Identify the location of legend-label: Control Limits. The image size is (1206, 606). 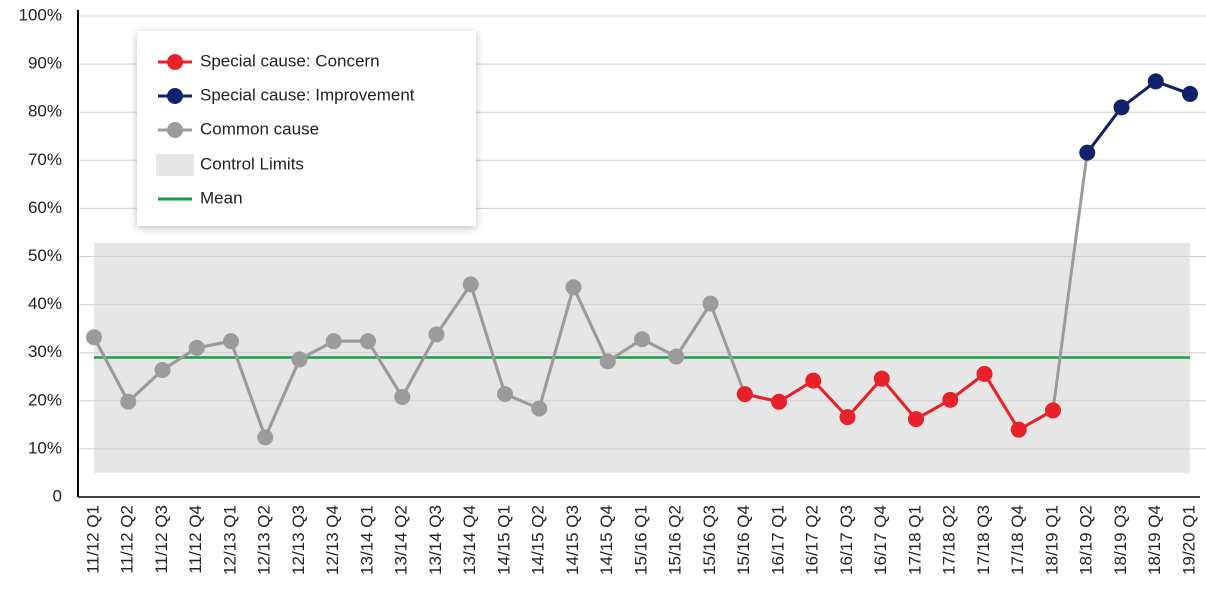
(252, 163).